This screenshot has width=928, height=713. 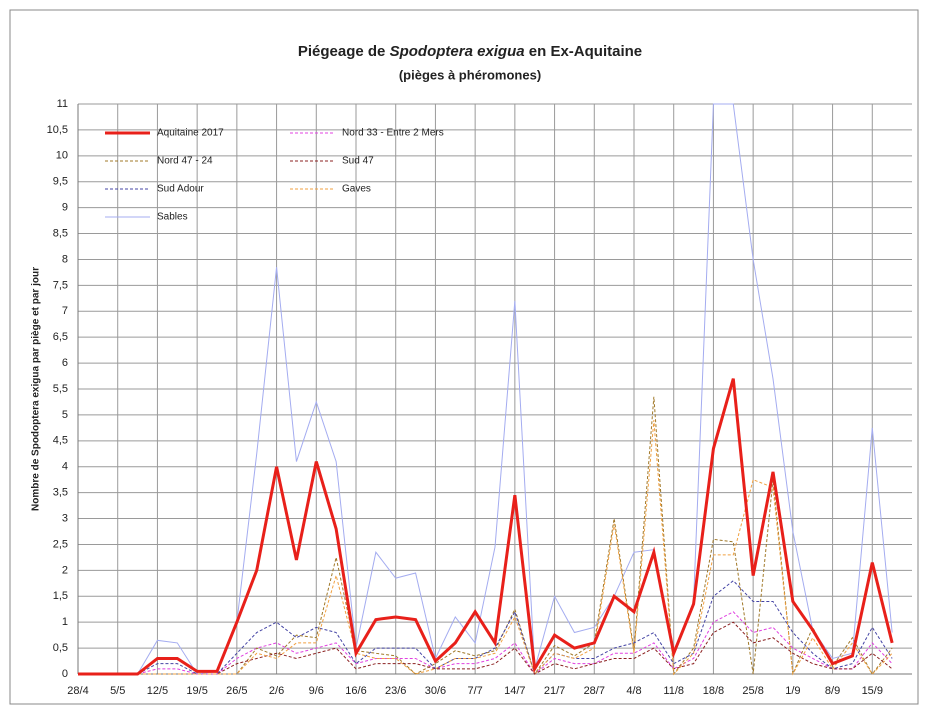 What do you see at coordinates (65, 311) in the screenshot?
I see `y-tick-label: 7` at bounding box center [65, 311].